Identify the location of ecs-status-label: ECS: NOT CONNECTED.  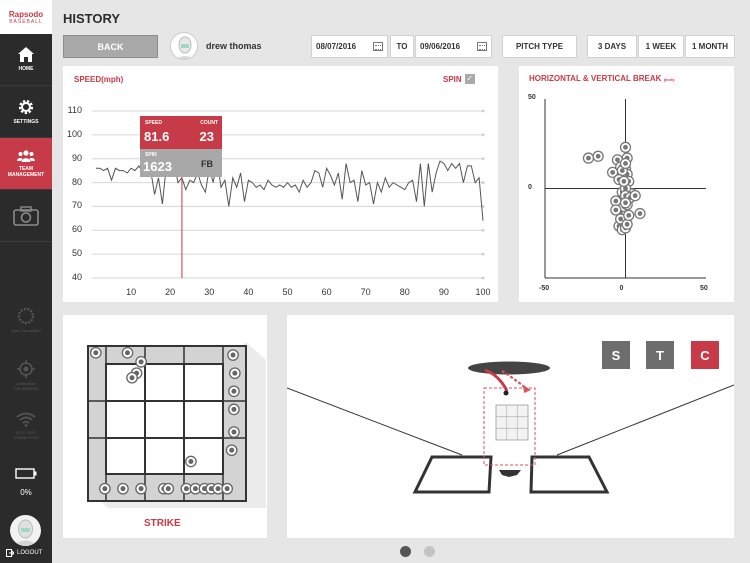
(26, 435).